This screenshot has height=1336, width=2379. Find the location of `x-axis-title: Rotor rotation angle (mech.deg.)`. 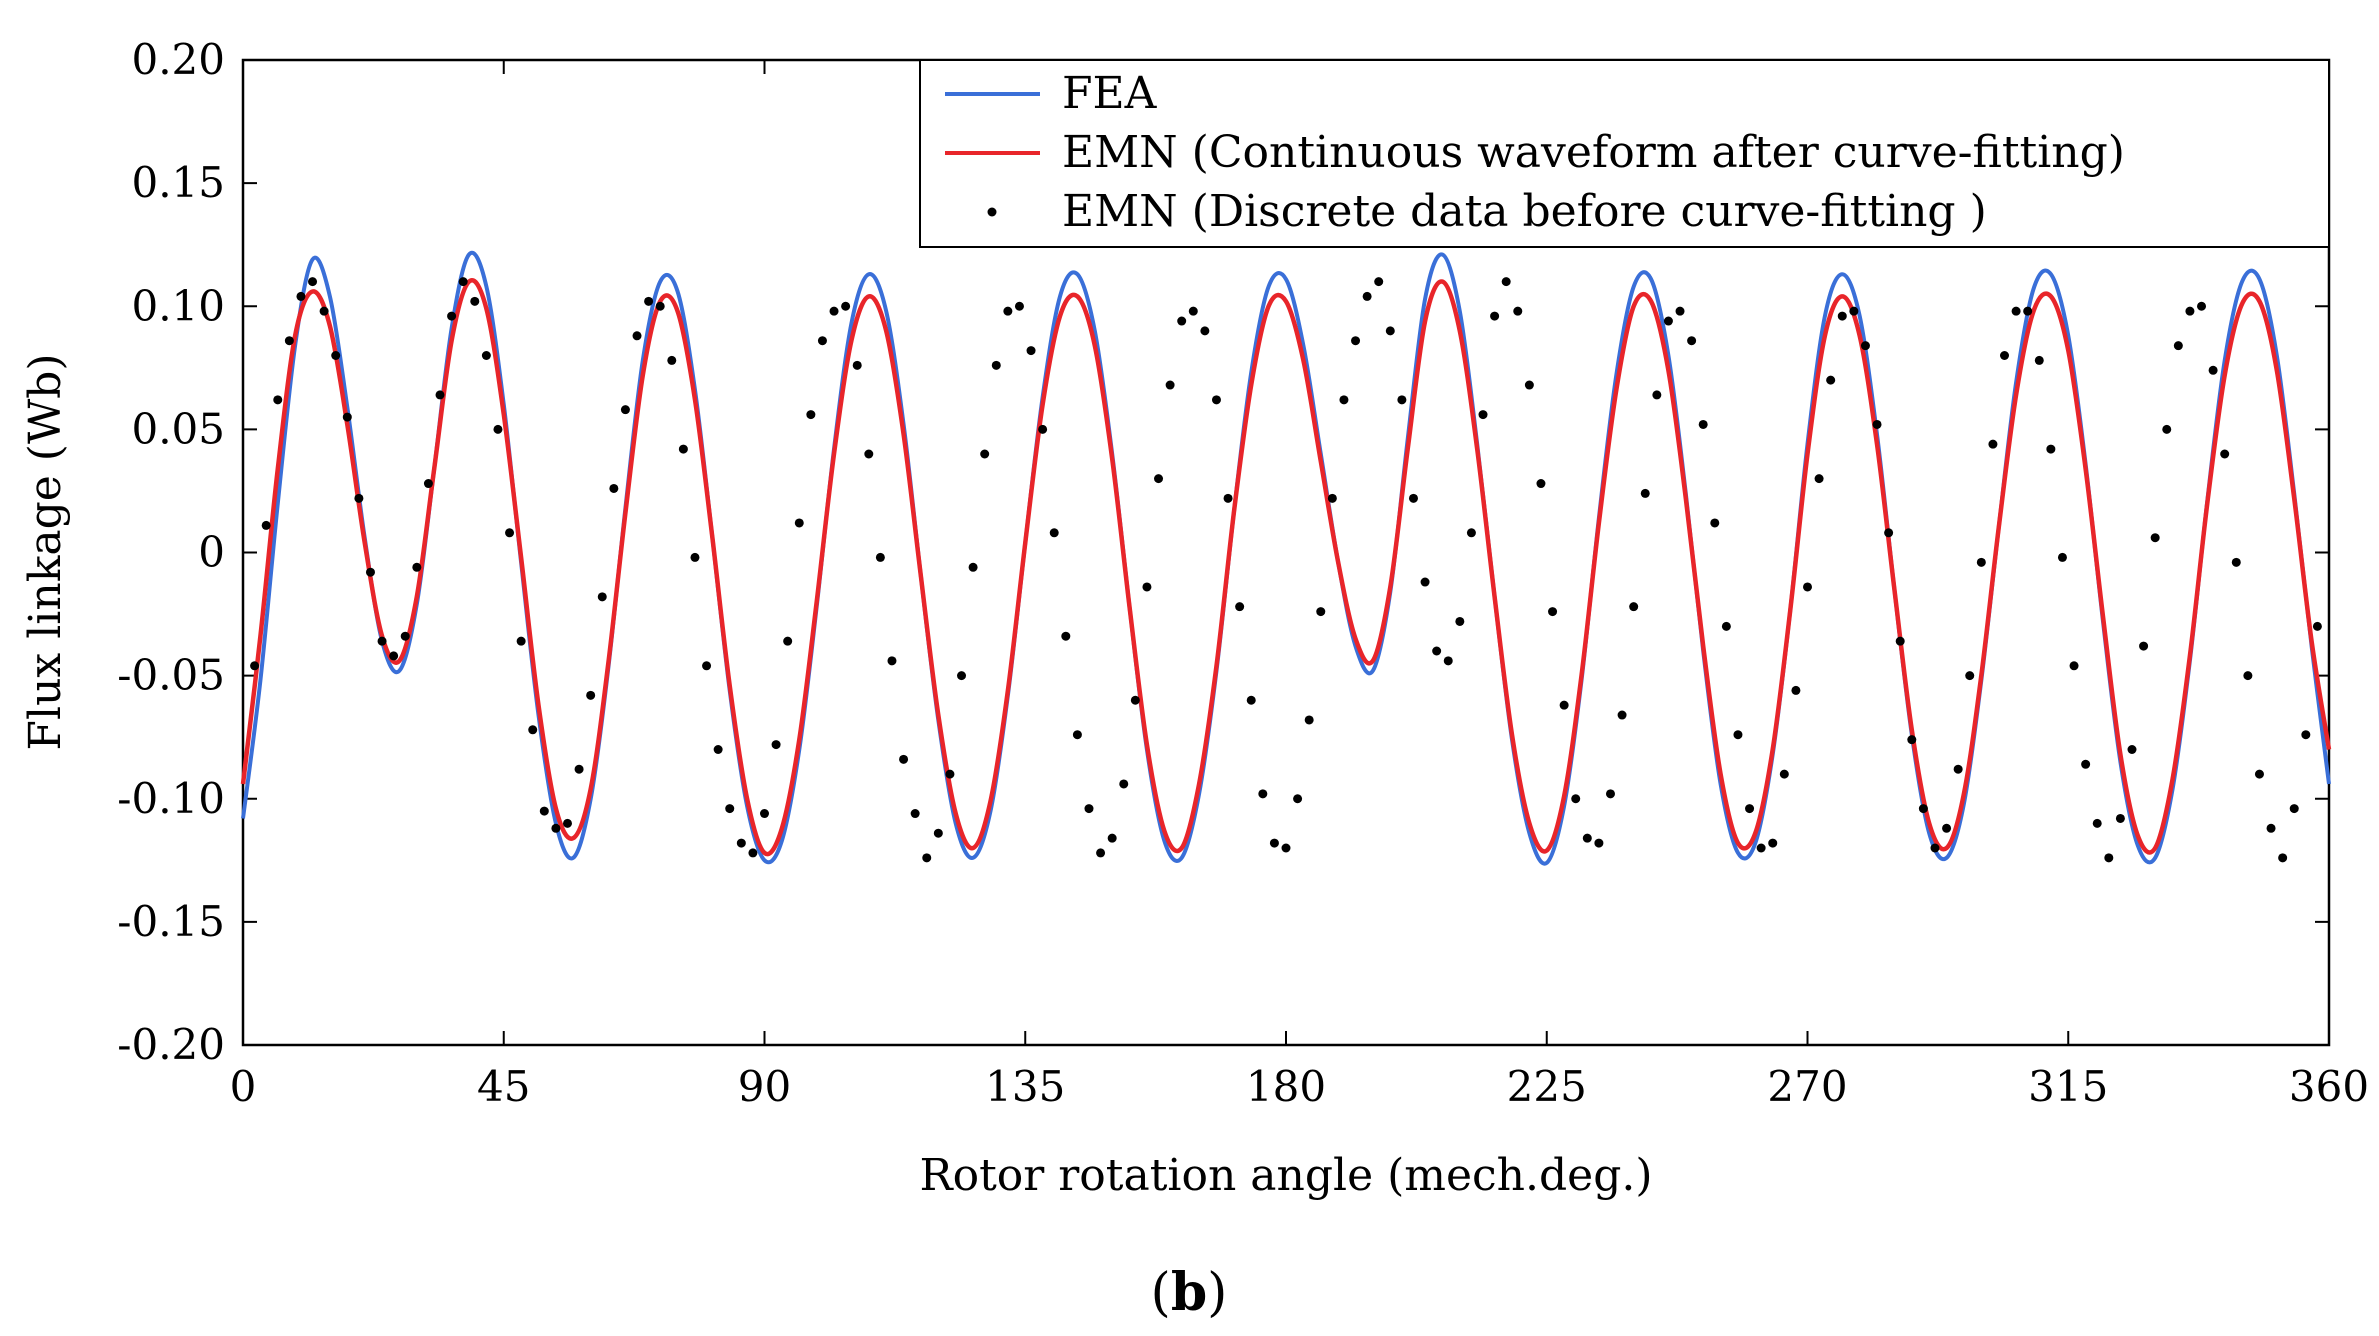

x-axis-title: Rotor rotation angle (mech.deg.) is located at coordinates (1285, 1175).